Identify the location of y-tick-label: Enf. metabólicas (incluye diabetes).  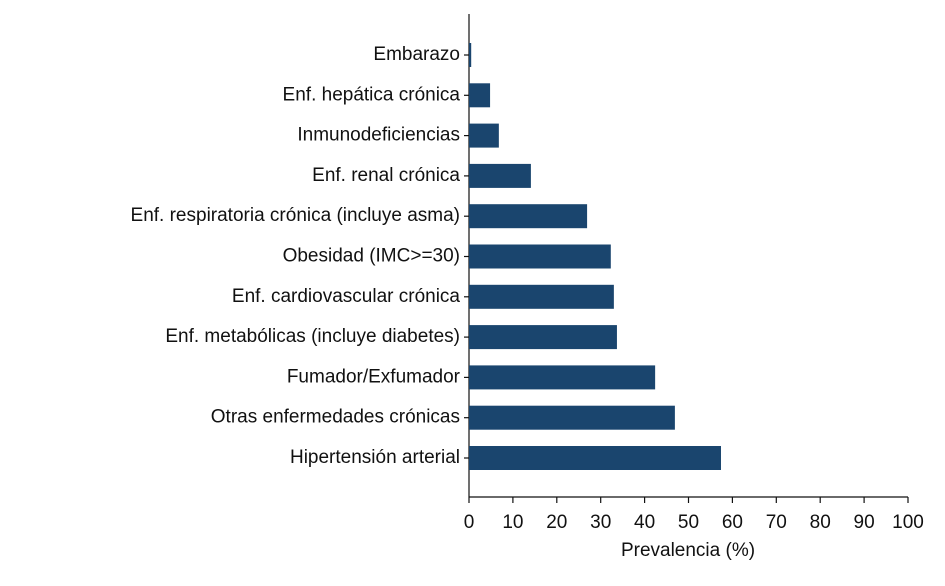
(312, 336).